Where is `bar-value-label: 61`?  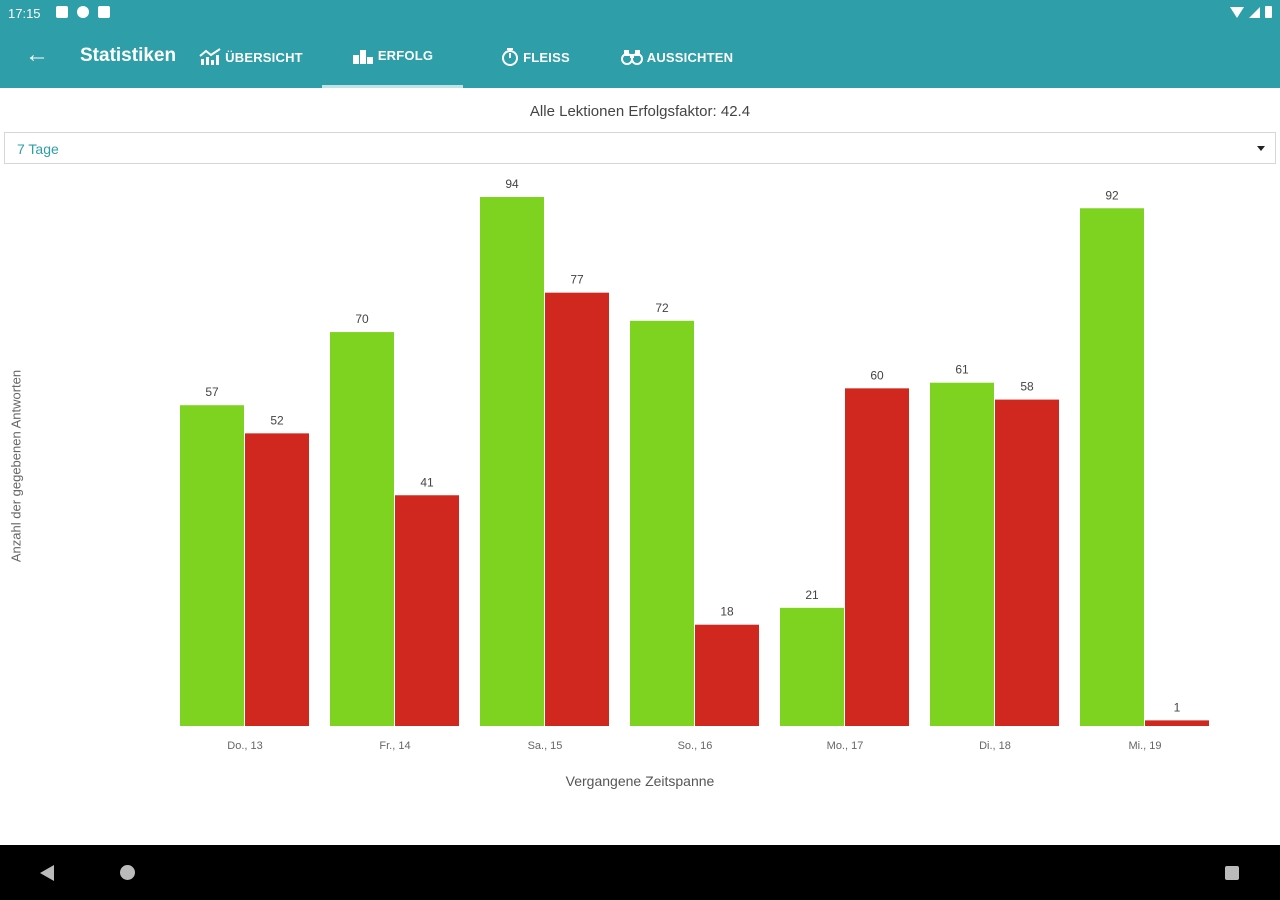 bar-value-label: 61 is located at coordinates (962, 370).